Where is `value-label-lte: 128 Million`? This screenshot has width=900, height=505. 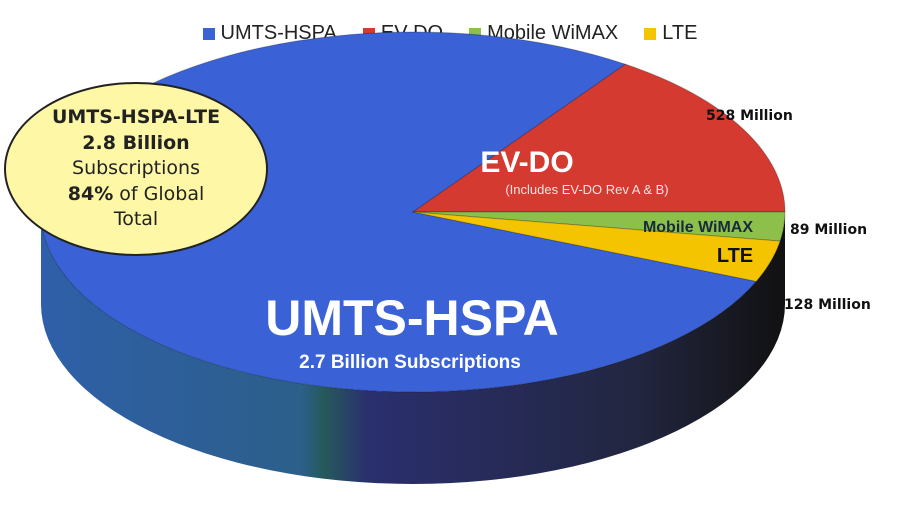 value-label-lte: 128 Million is located at coordinates (827, 305).